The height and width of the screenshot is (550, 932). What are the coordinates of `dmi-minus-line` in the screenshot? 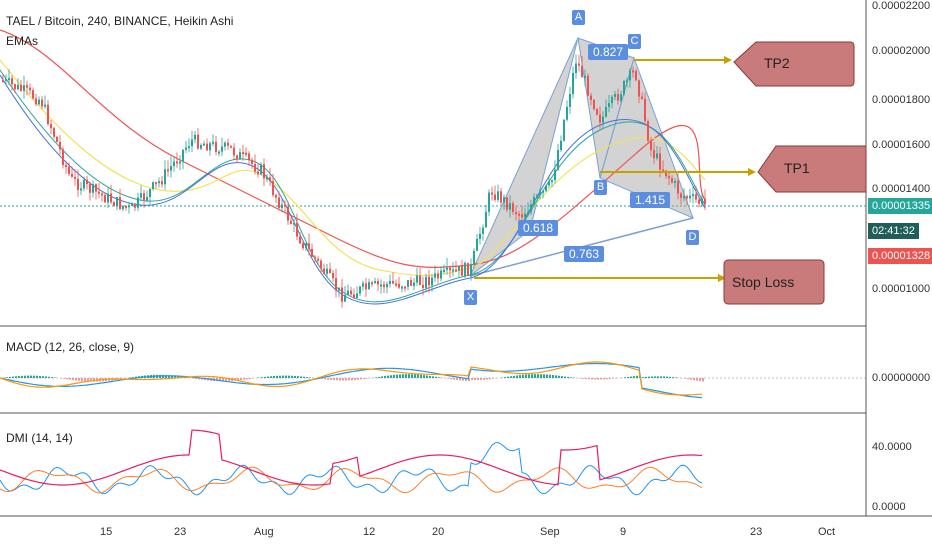 It's located at (351, 480).